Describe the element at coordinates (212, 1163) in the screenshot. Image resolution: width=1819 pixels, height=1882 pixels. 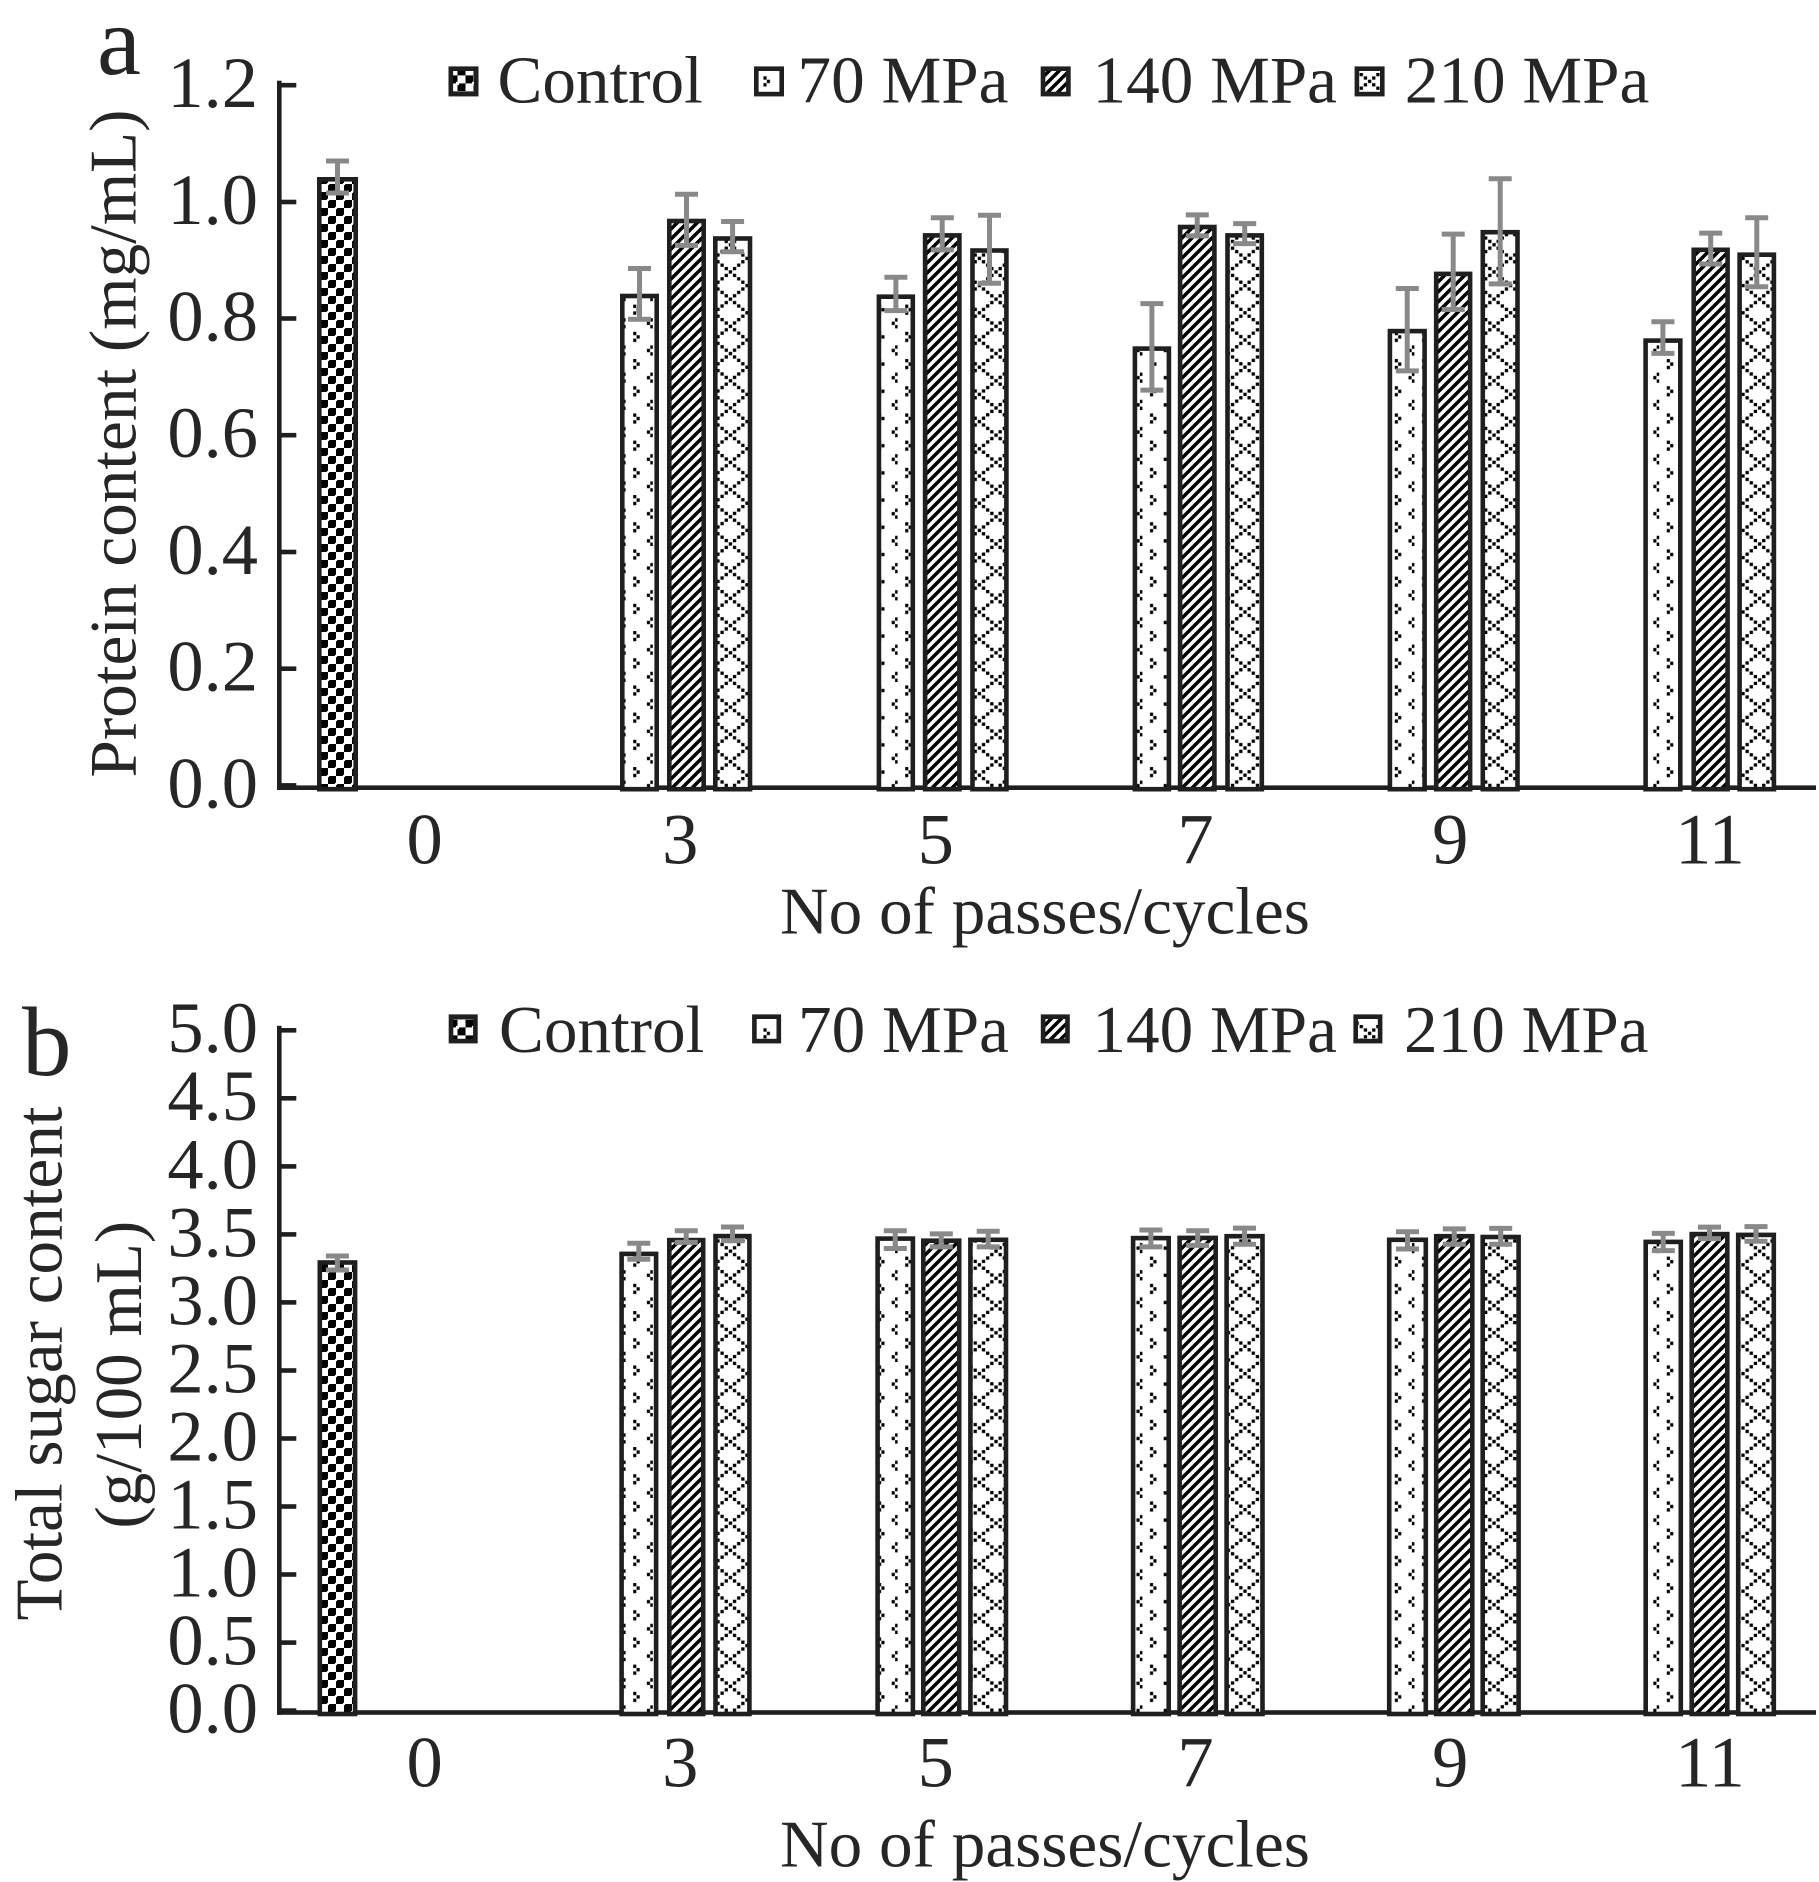
I see `svg-text: 4.0` at that location.